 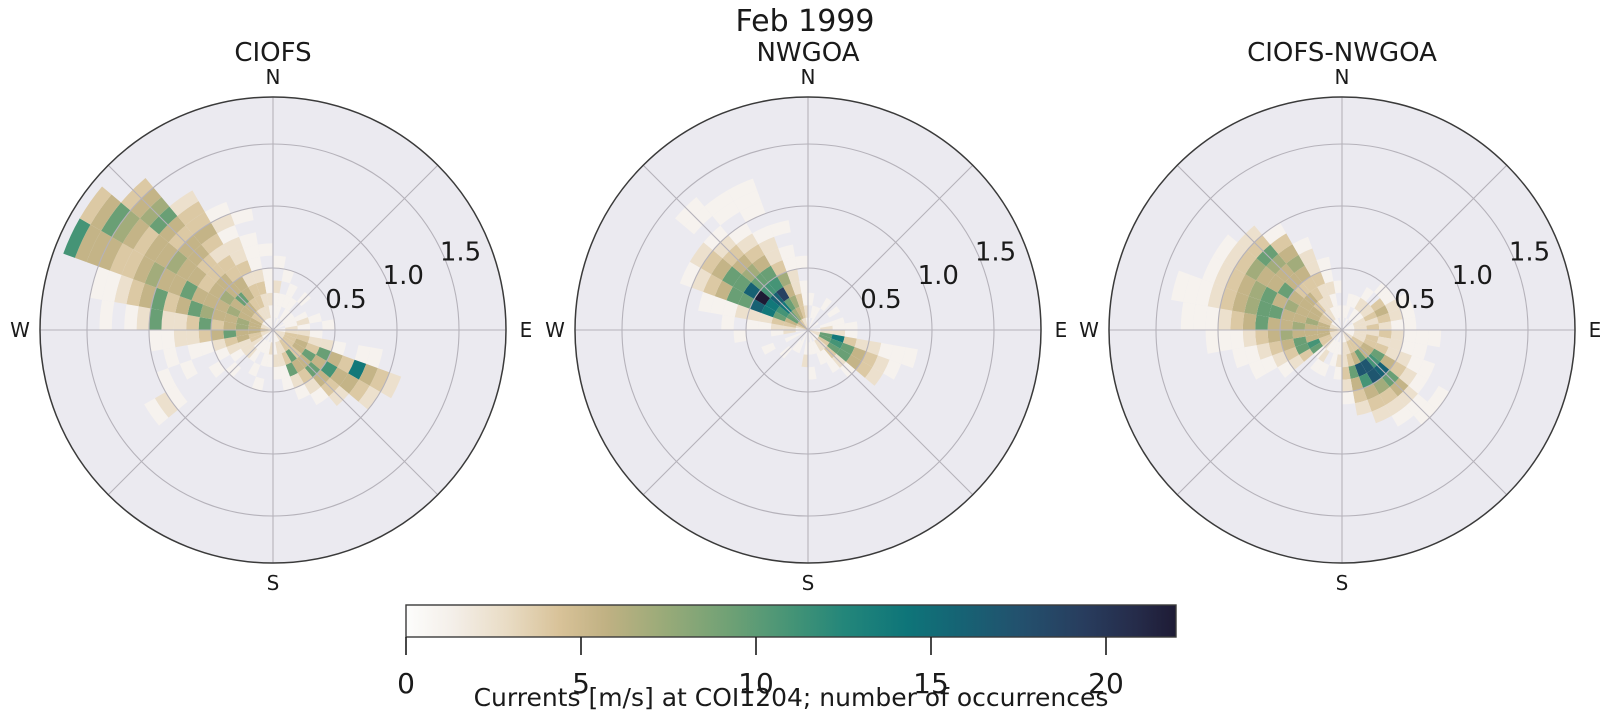 I want to click on compass-label-s: S, so click(x=273, y=583).